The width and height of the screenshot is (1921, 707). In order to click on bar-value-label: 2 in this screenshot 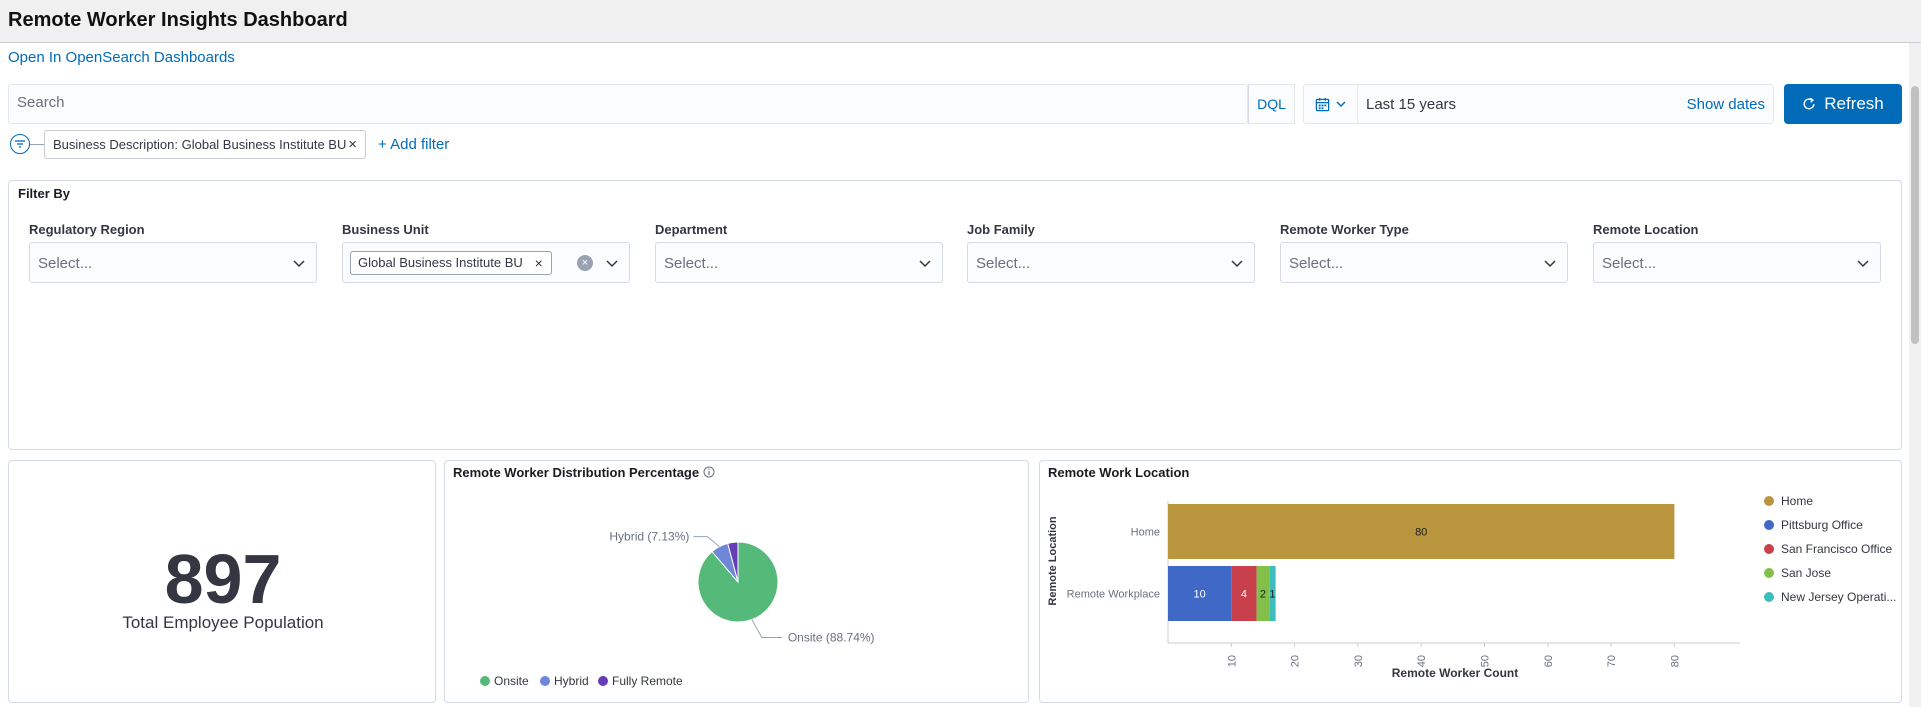, I will do `click(1263, 595)`.